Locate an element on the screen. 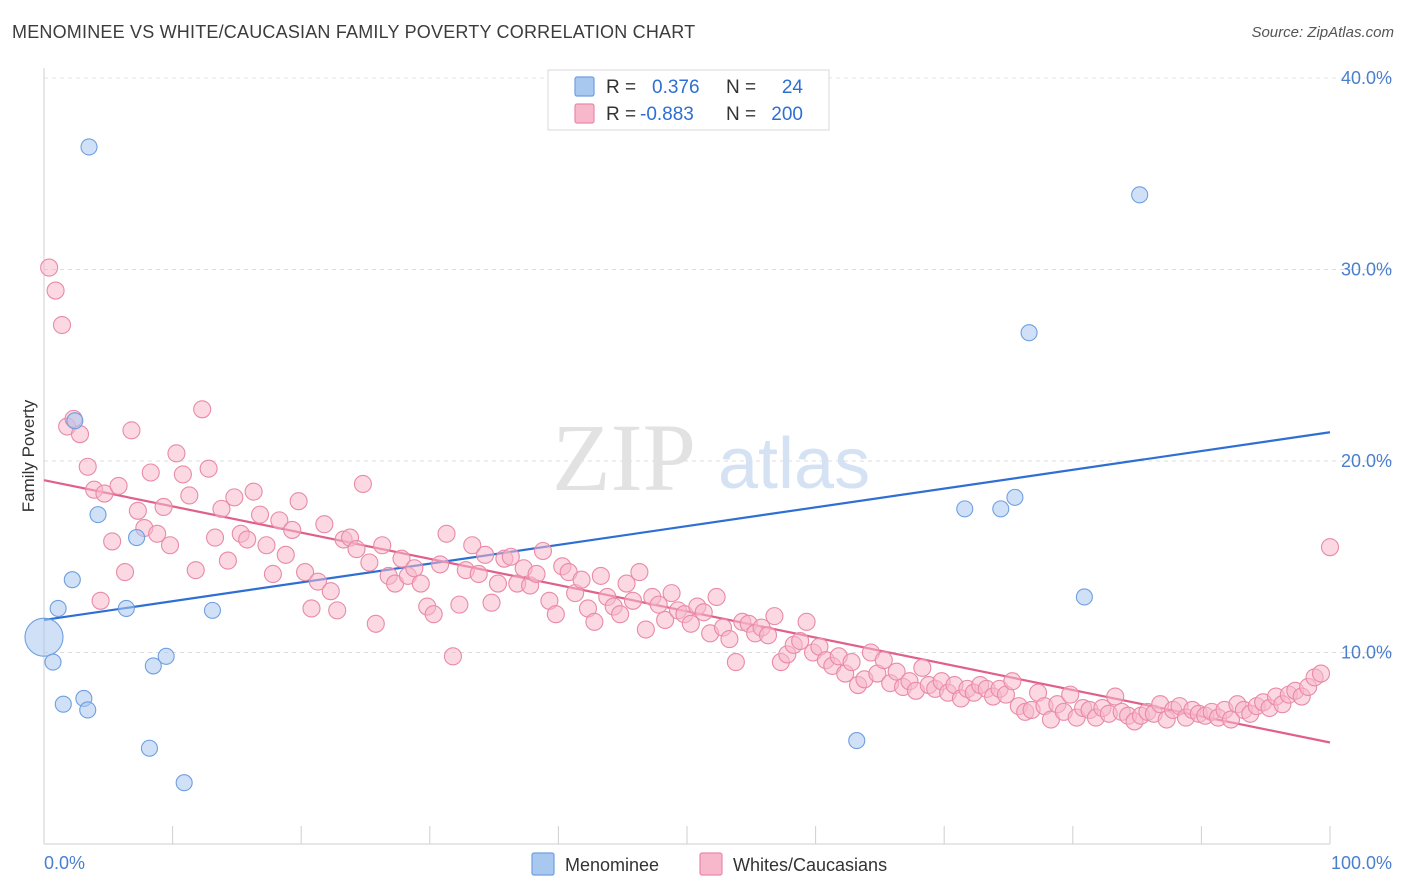 Image resolution: width=1406 pixels, height=892 pixels. y-tick-label: 10.0% is located at coordinates (1366, 653).